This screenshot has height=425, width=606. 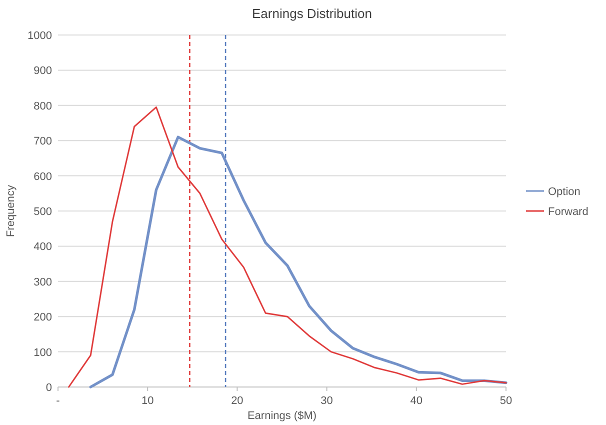 I want to click on chart-title: Earnings Distribution, so click(x=312, y=13).